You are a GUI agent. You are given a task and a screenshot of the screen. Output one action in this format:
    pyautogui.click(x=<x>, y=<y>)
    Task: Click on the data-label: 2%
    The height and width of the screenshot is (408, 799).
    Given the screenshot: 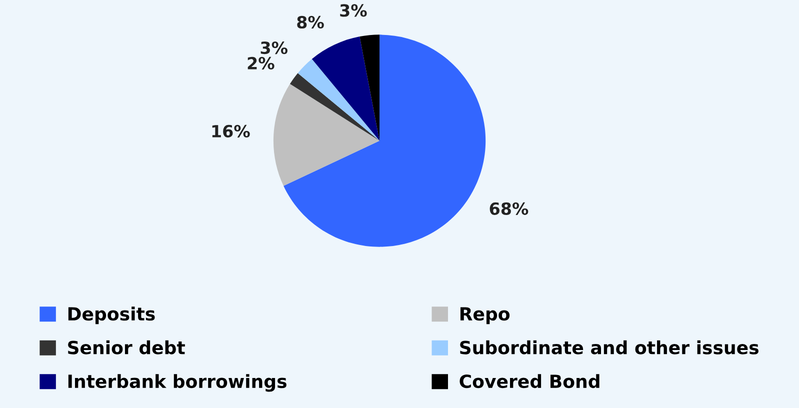 What is the action you would take?
    pyautogui.click(x=261, y=63)
    